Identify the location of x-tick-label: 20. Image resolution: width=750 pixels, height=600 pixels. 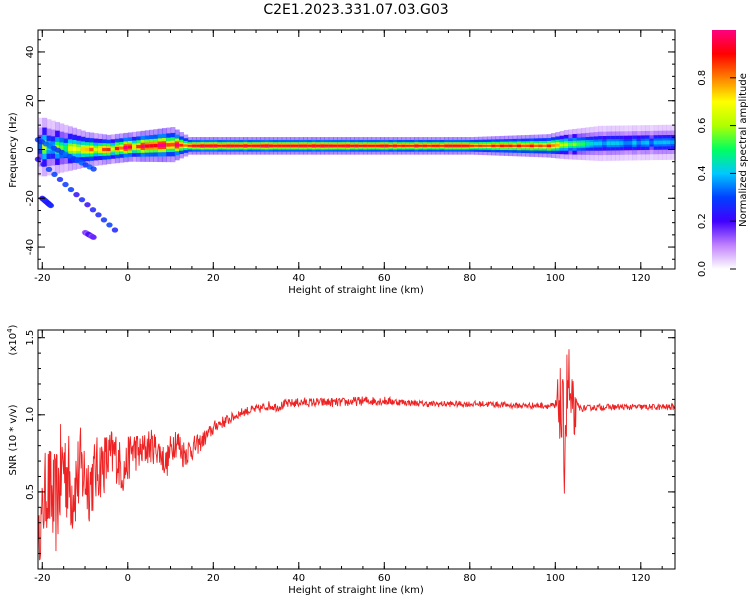
(213, 278).